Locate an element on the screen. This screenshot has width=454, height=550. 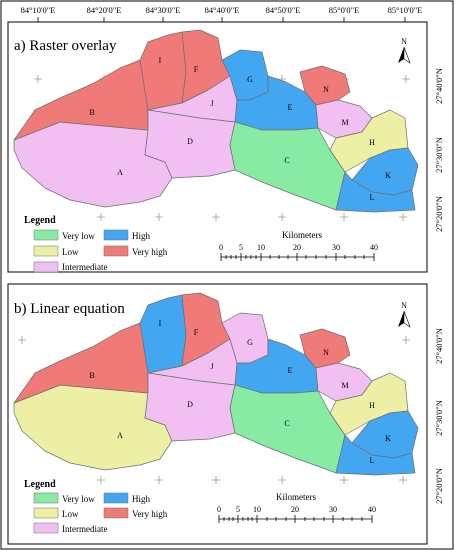
zone-label: G is located at coordinates (250, 342).